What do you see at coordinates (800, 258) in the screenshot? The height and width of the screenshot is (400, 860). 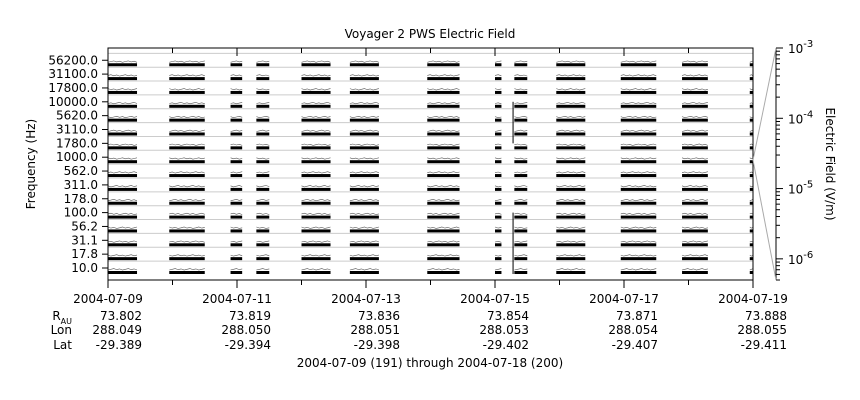 I see `colorbar-tick-label: 10-6` at bounding box center [800, 258].